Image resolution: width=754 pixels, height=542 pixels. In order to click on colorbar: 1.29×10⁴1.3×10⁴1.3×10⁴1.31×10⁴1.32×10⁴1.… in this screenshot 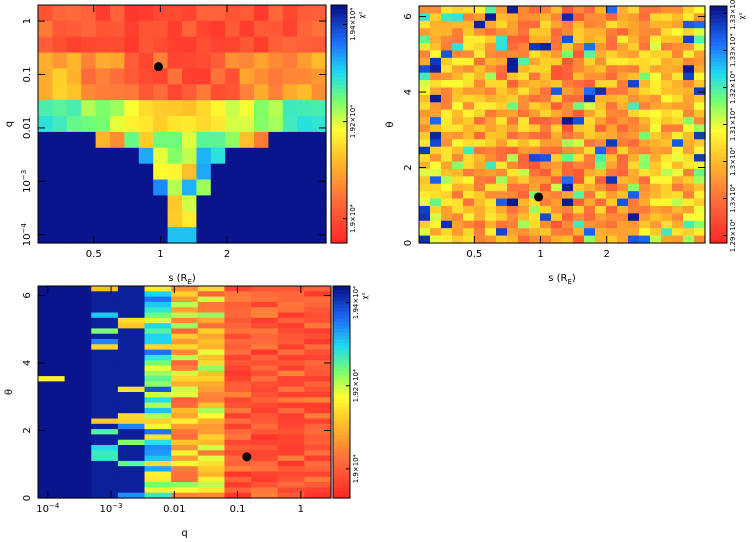, I will do `click(727, 126)`.